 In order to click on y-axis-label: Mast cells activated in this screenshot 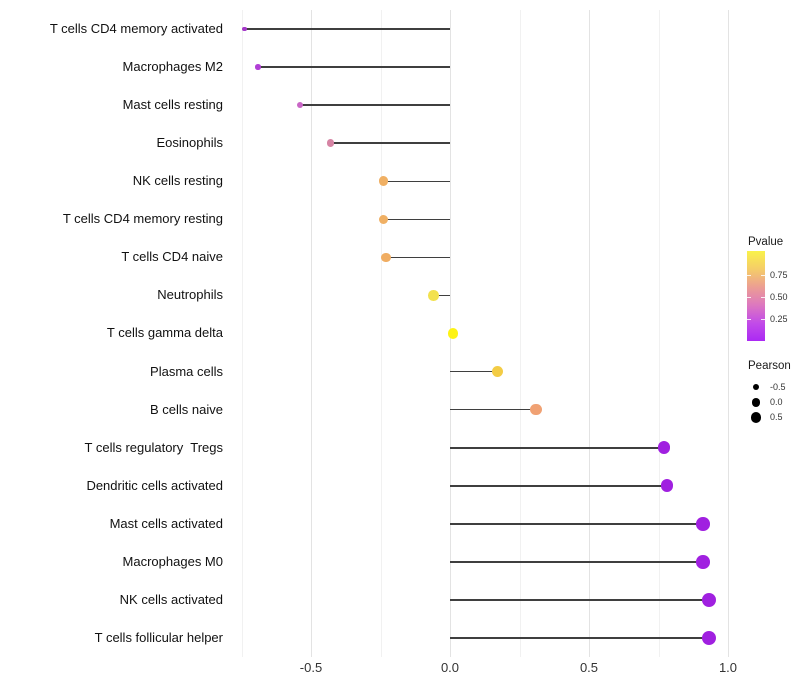, I will do `click(166, 523)`.